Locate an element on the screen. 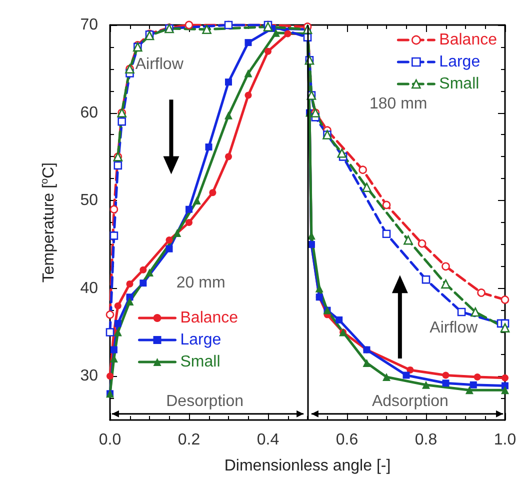  x-tick-label: 0.4 is located at coordinates (268, 440).